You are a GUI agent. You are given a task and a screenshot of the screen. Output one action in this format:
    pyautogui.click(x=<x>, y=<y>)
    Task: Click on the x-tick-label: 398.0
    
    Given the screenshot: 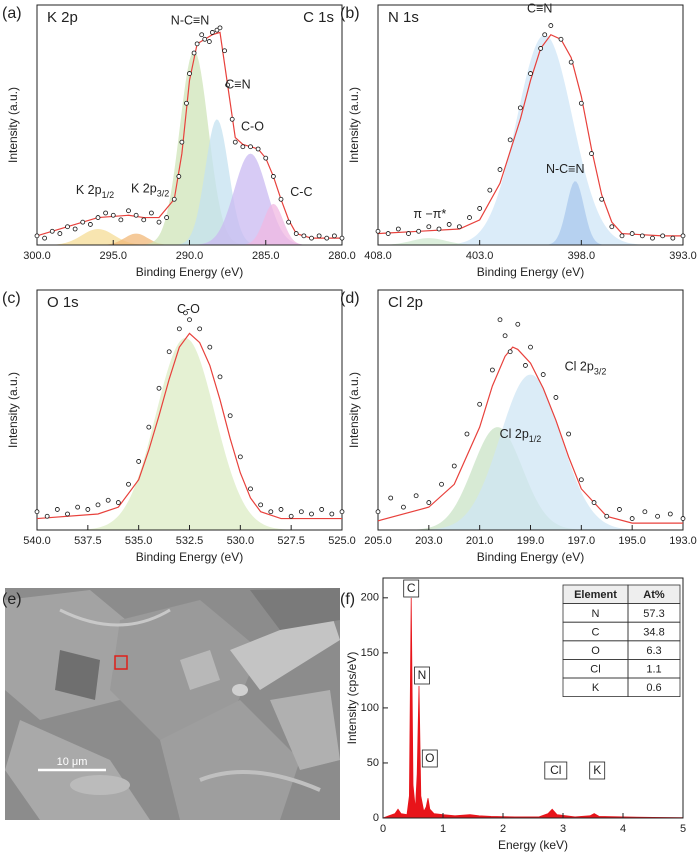 What is the action you would take?
    pyautogui.click(x=582, y=256)
    